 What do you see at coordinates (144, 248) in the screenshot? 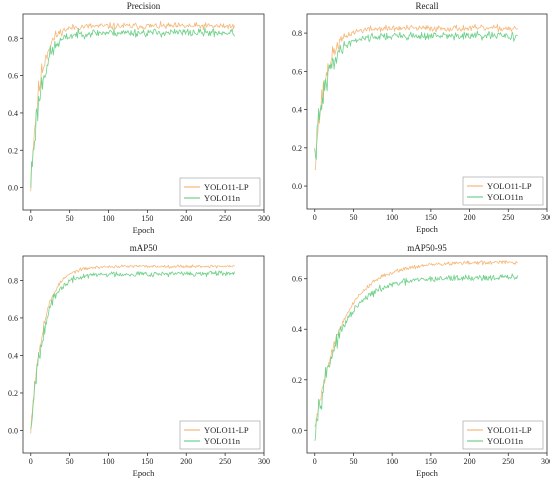
I see `chart-title: mAP50` at bounding box center [144, 248].